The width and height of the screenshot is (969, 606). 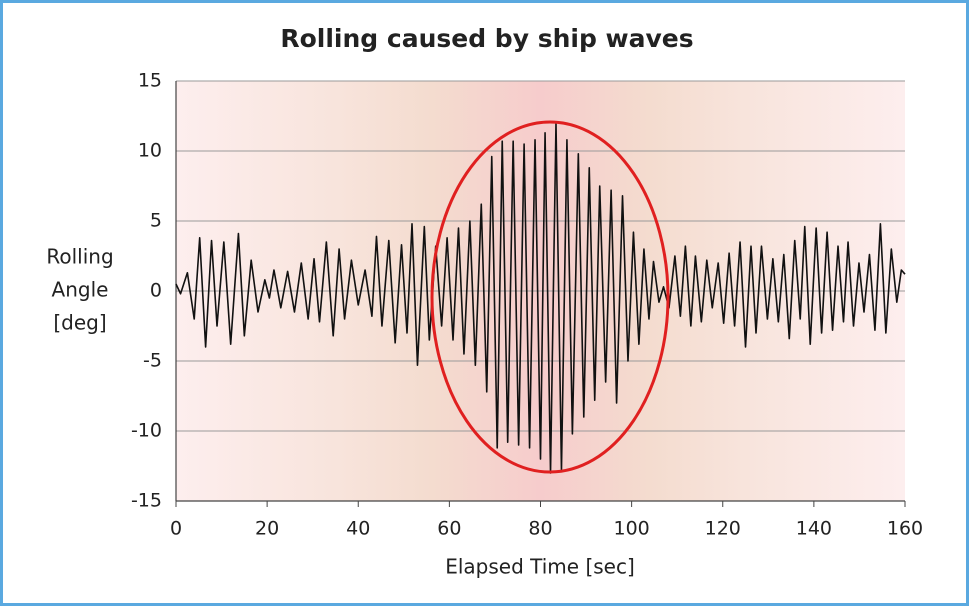 What do you see at coordinates (79, 257) in the screenshot?
I see `y-axis-label: Rolling` at bounding box center [79, 257].